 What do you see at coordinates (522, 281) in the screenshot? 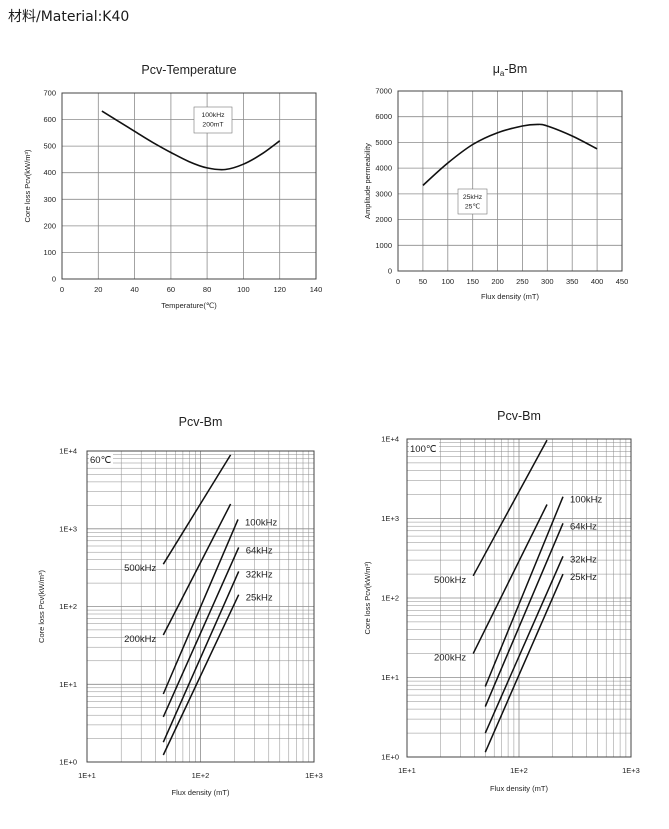
I see `x-tick-label: 250` at bounding box center [522, 281].